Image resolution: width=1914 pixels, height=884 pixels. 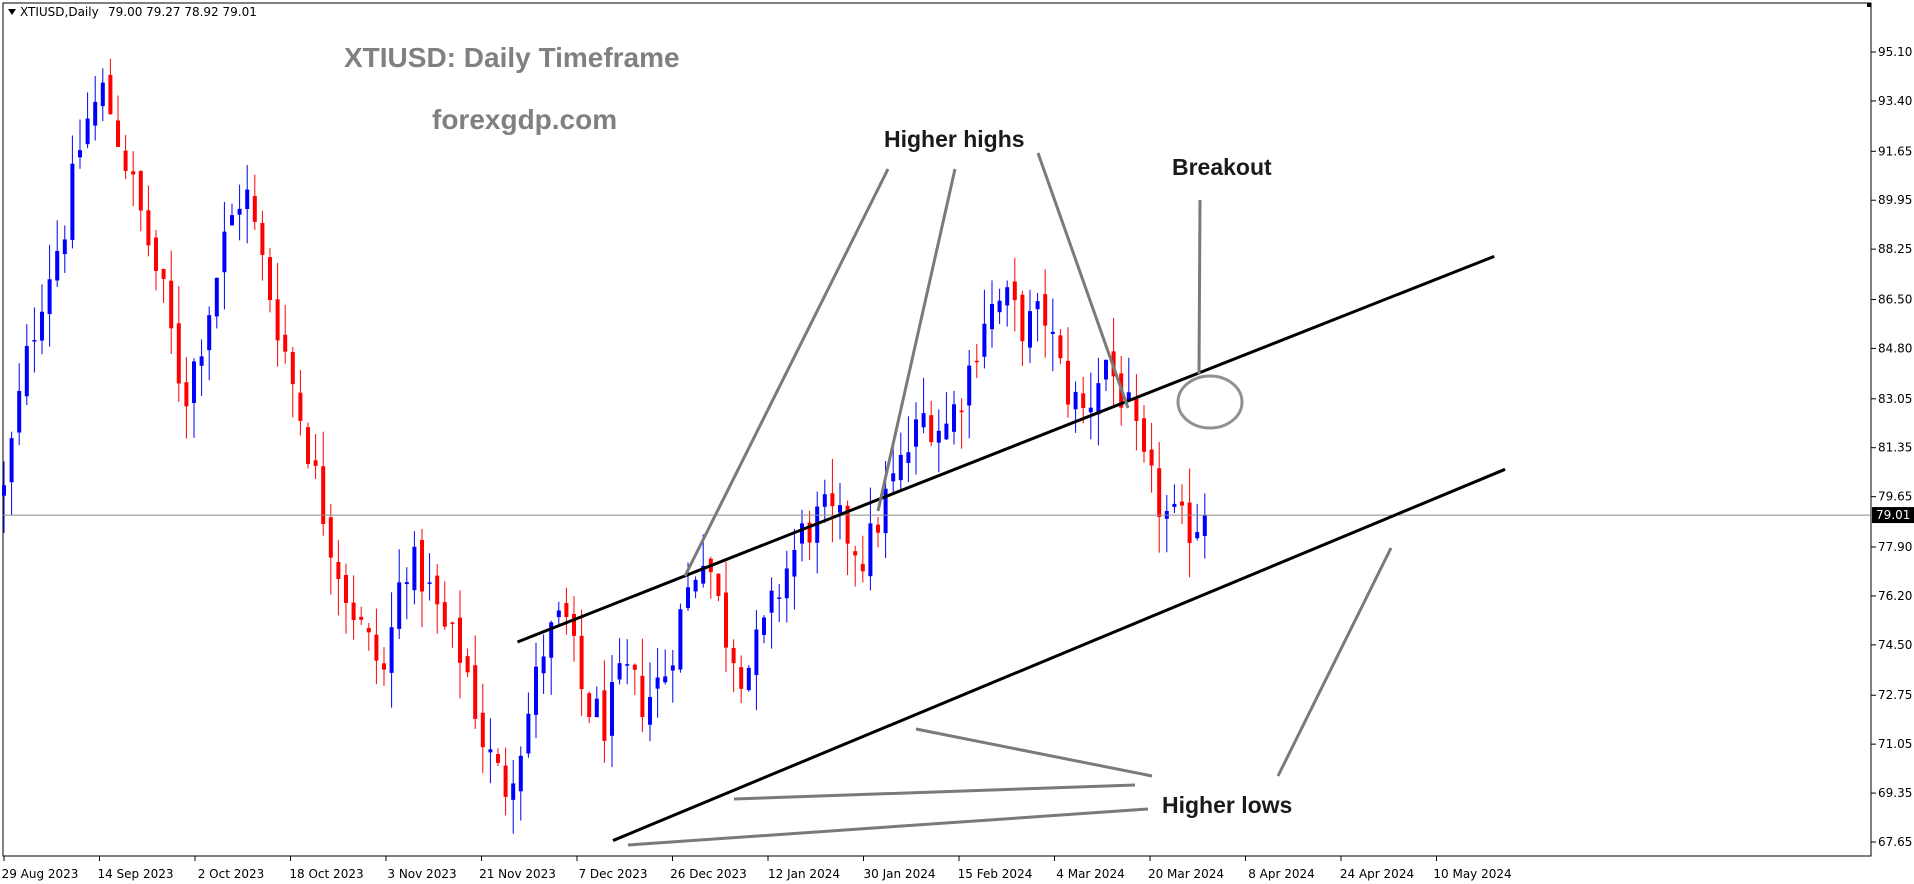 What do you see at coordinates (1222, 167) in the screenshot?
I see `breakout-label: Breakout` at bounding box center [1222, 167].